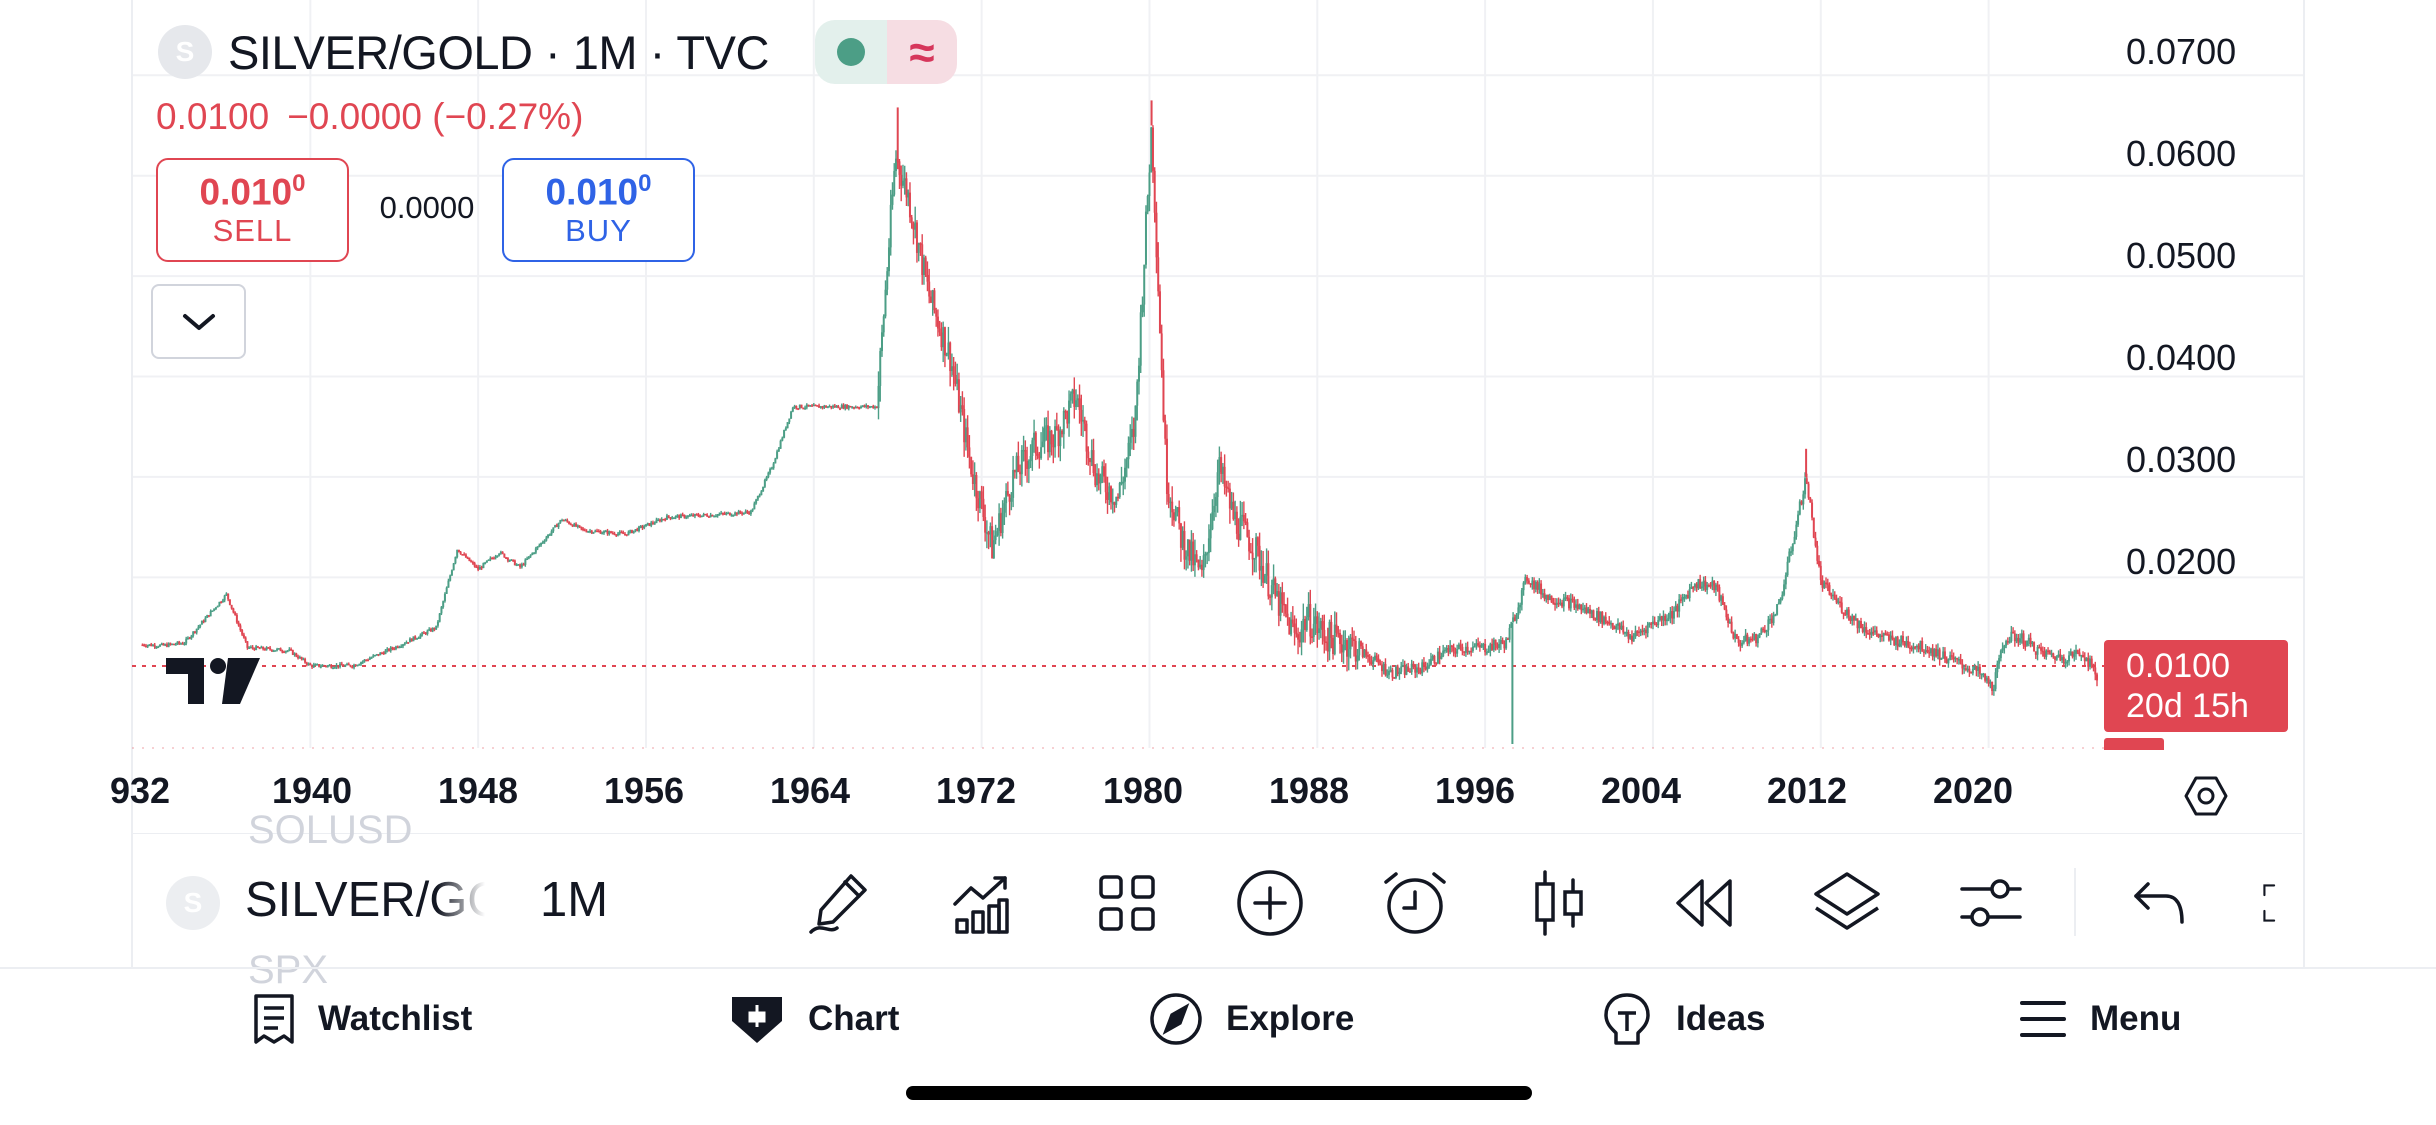 The height and width of the screenshot is (1125, 2436). I want to click on sell-price-sup: 0, so click(299, 184).